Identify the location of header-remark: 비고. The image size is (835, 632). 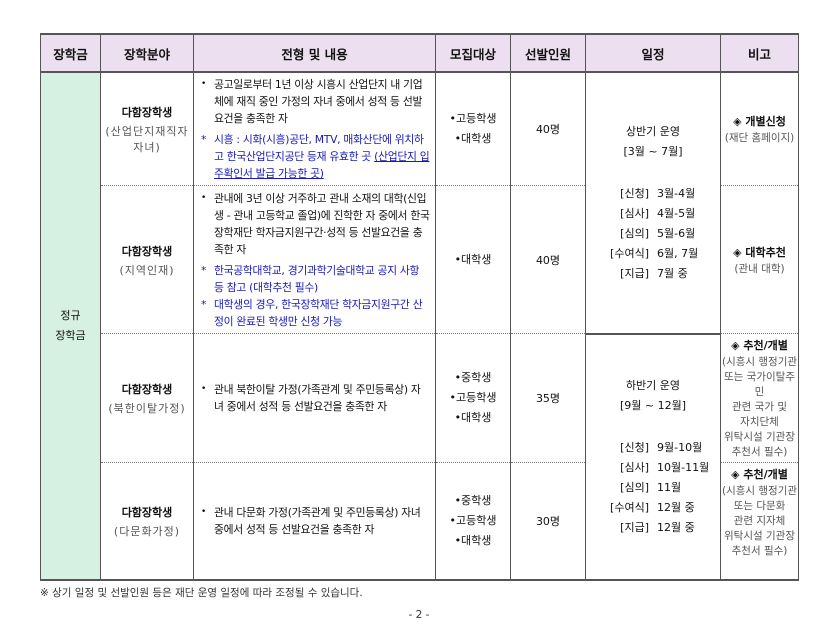
(759, 53).